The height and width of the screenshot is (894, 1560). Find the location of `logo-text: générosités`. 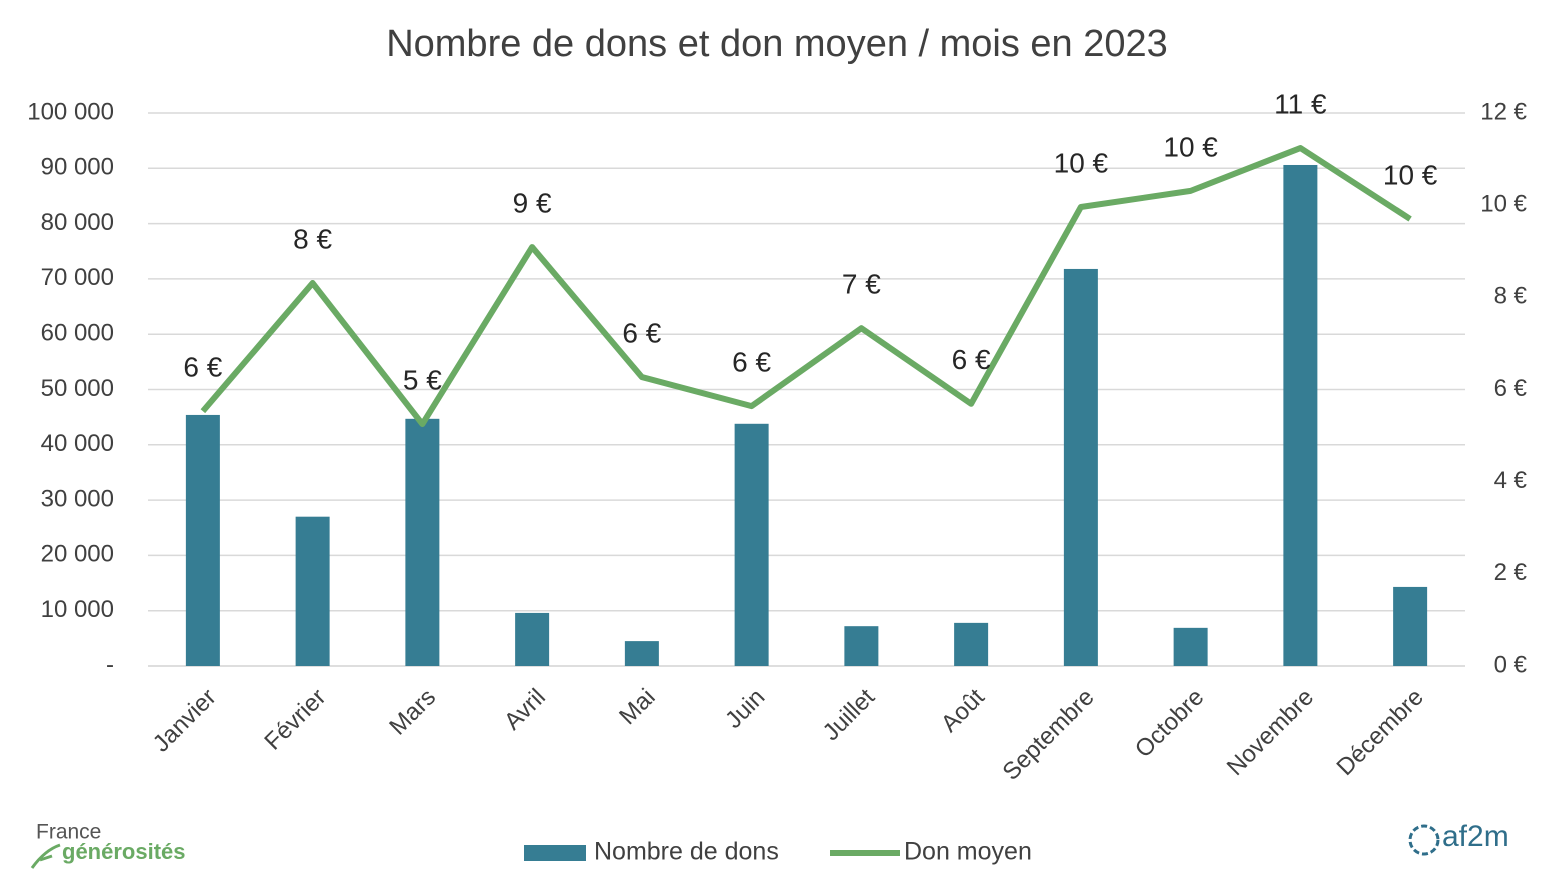

logo-text: générosités is located at coordinates (124, 851).